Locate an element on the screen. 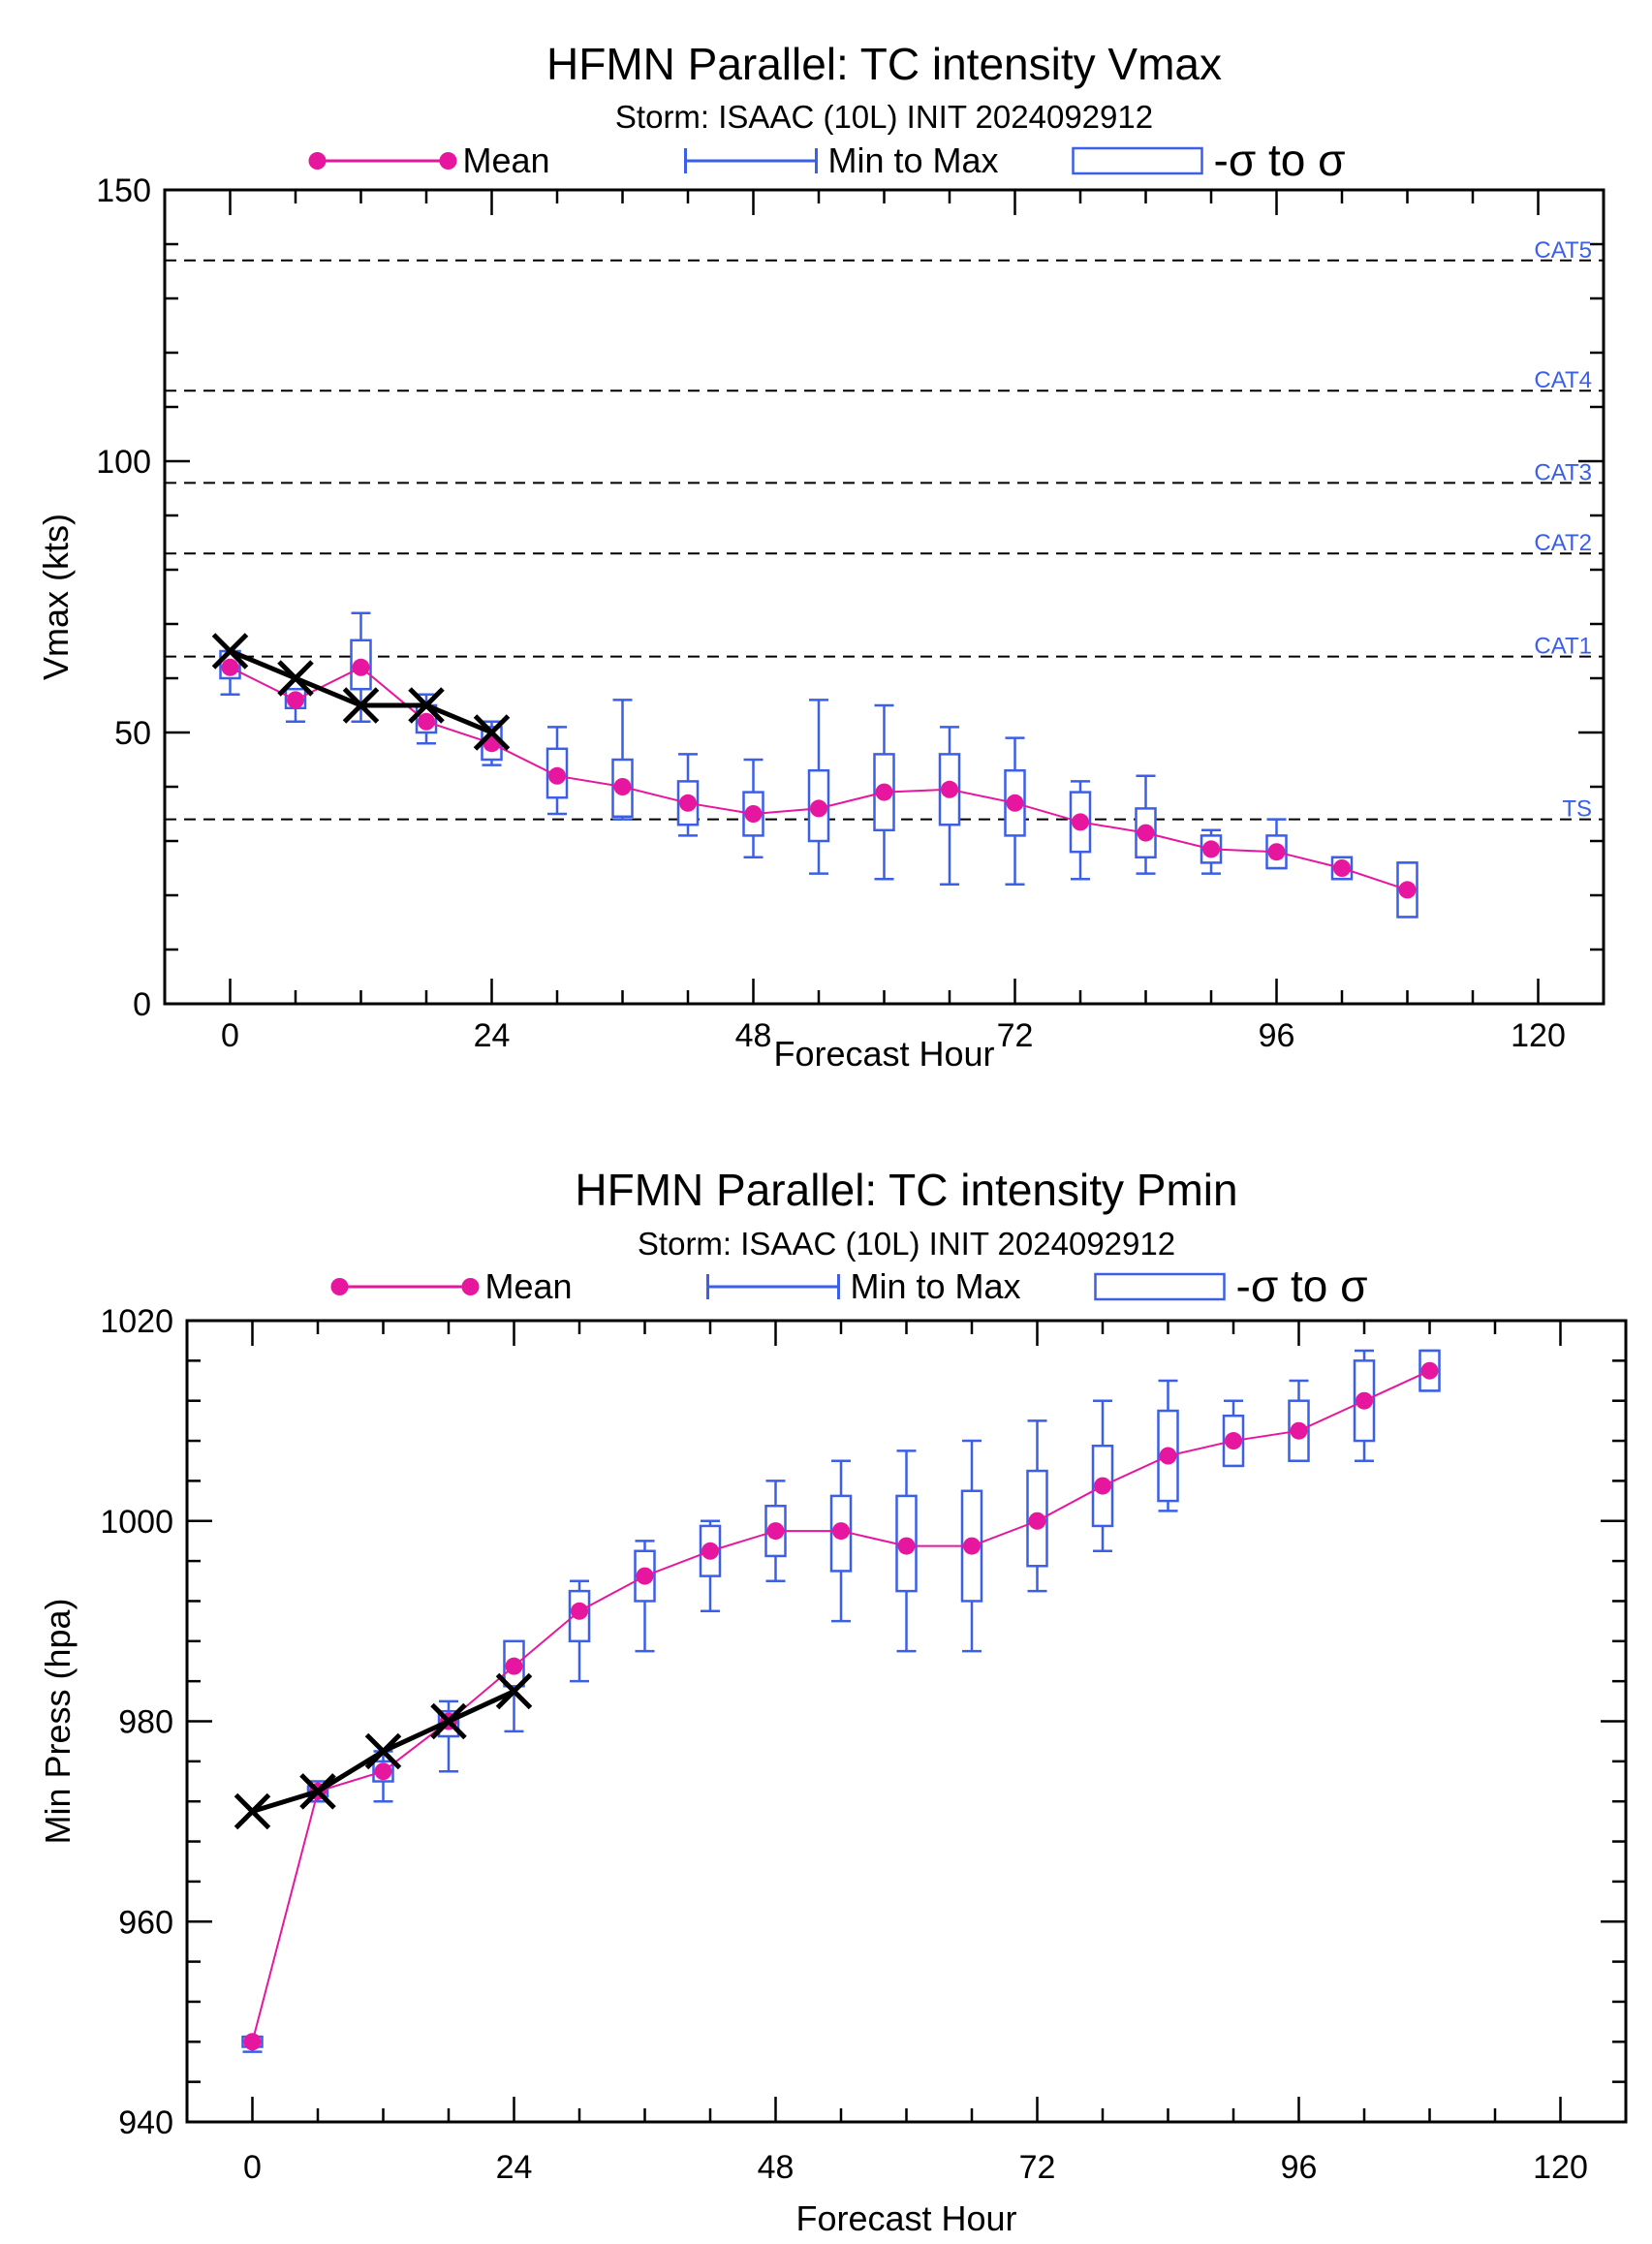  y-tick-label: 1020 is located at coordinates (136, 1321).